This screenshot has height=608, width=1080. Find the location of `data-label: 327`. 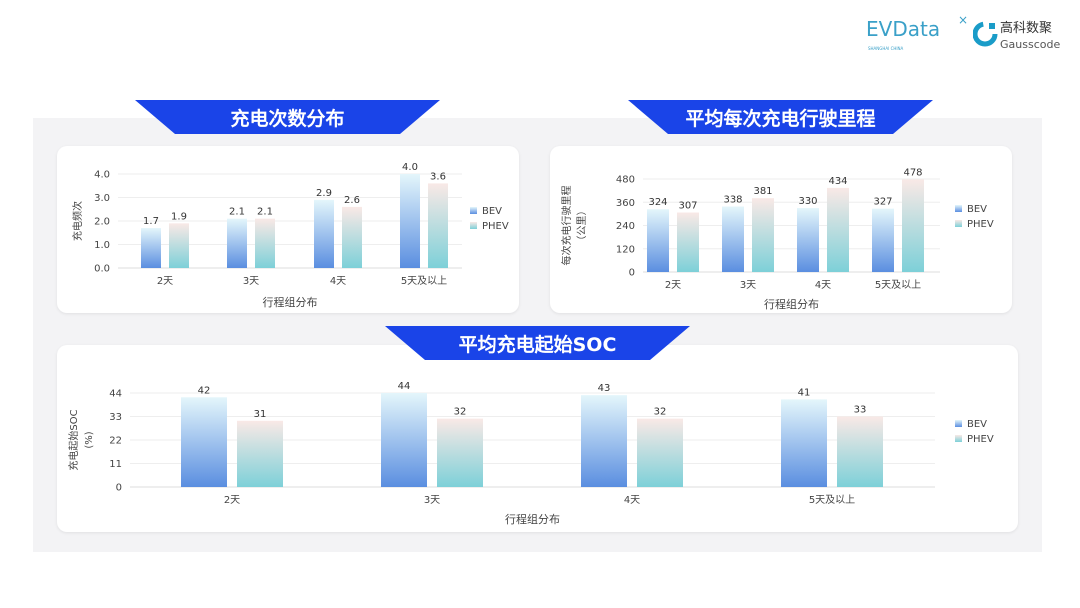

data-label: 327 is located at coordinates (882, 202).